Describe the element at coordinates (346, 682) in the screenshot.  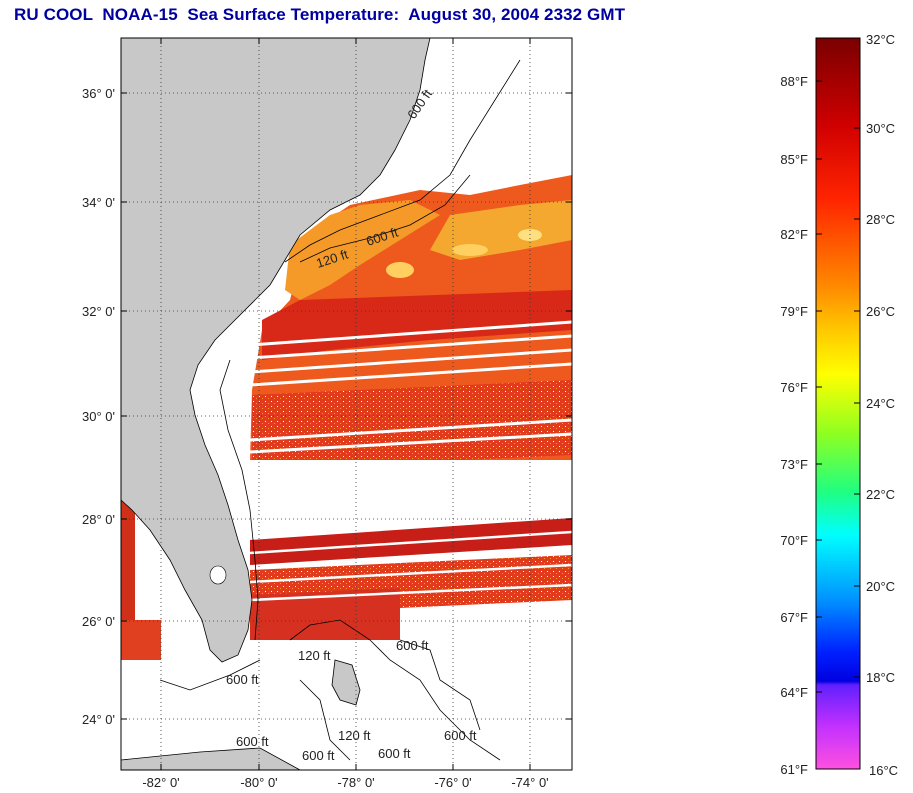
I see `land-bahamas` at that location.